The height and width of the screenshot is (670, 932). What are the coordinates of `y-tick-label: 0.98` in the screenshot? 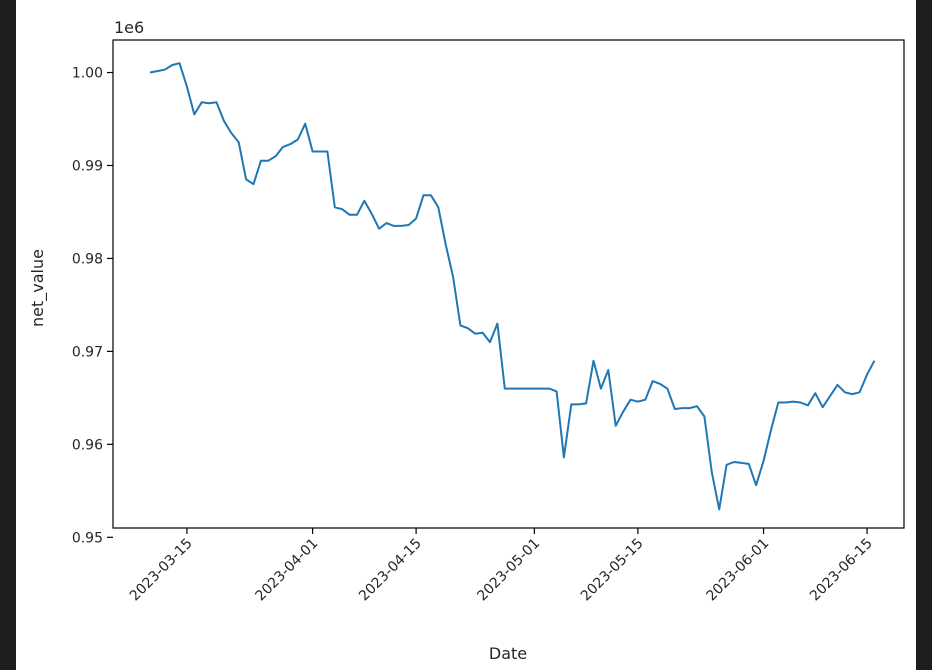 It's located at (87, 259).